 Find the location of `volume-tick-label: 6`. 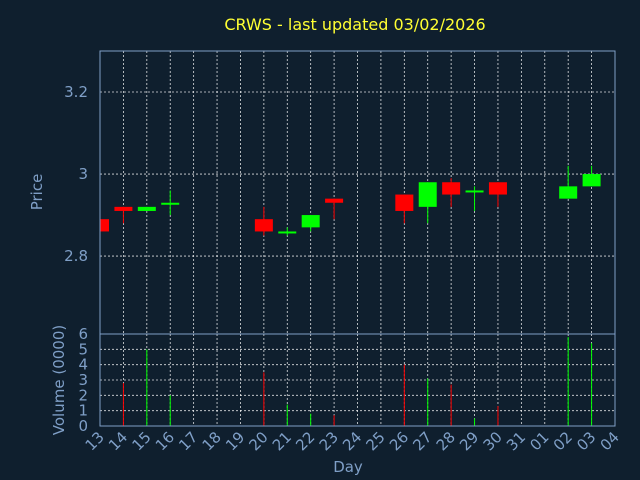

volume-tick-label: 6 is located at coordinates (83, 334).